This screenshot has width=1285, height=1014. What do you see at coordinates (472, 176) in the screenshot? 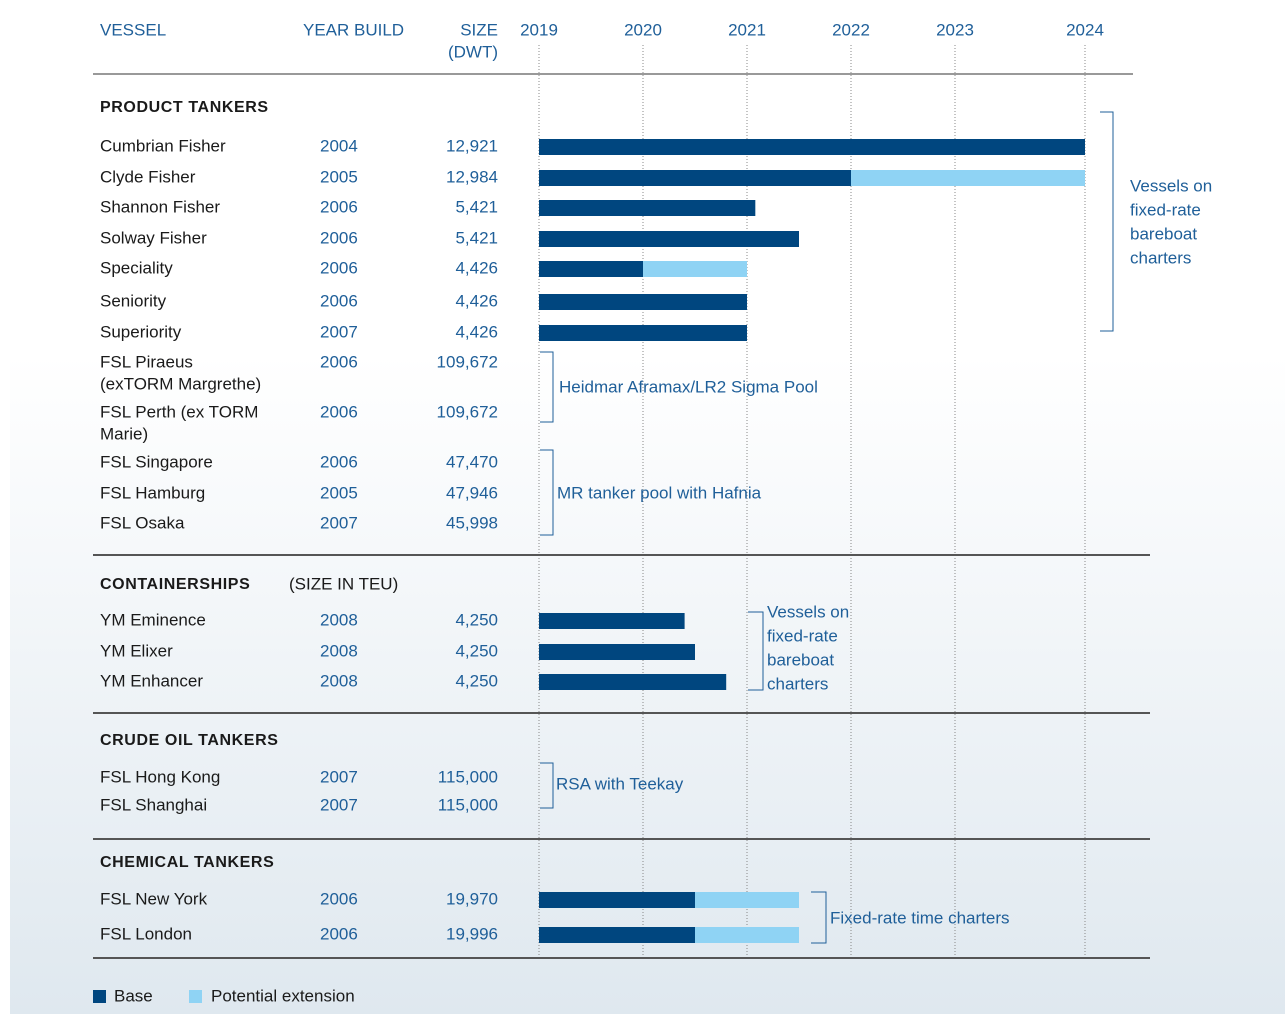
I see `vessel-size: 12,984` at bounding box center [472, 176].